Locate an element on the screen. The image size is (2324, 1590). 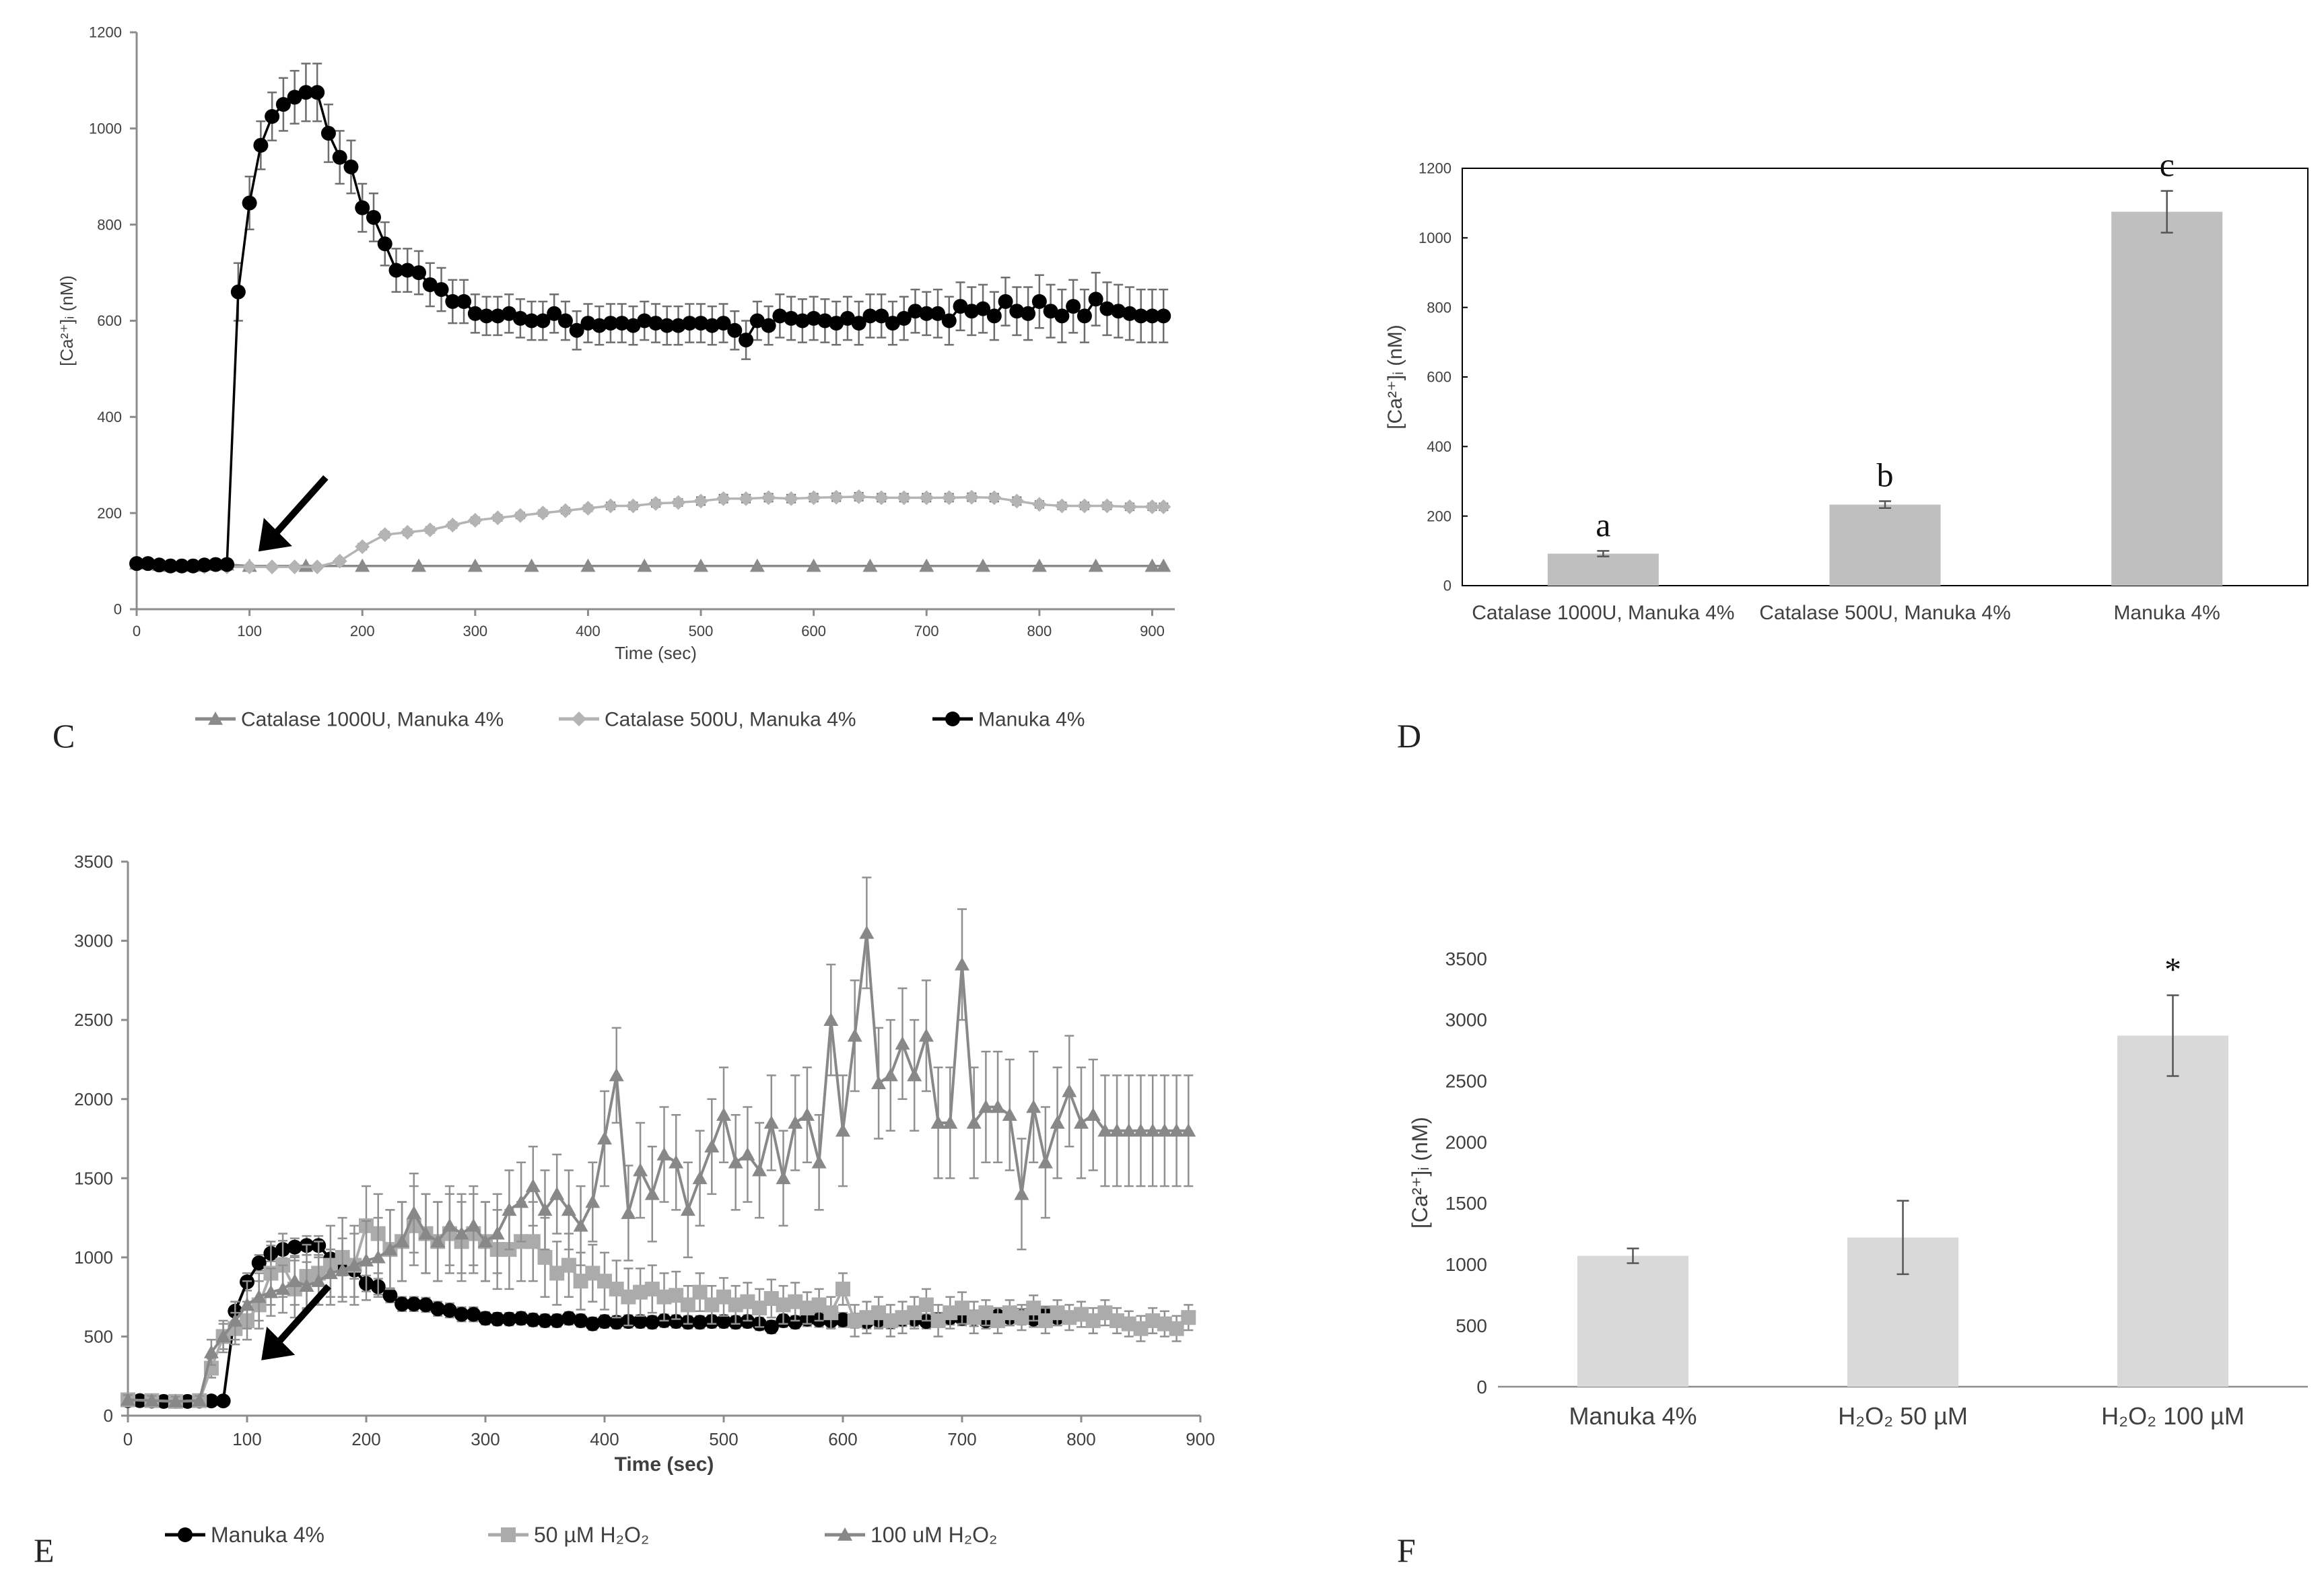
x-tick-label: 400 is located at coordinates (604, 1439).